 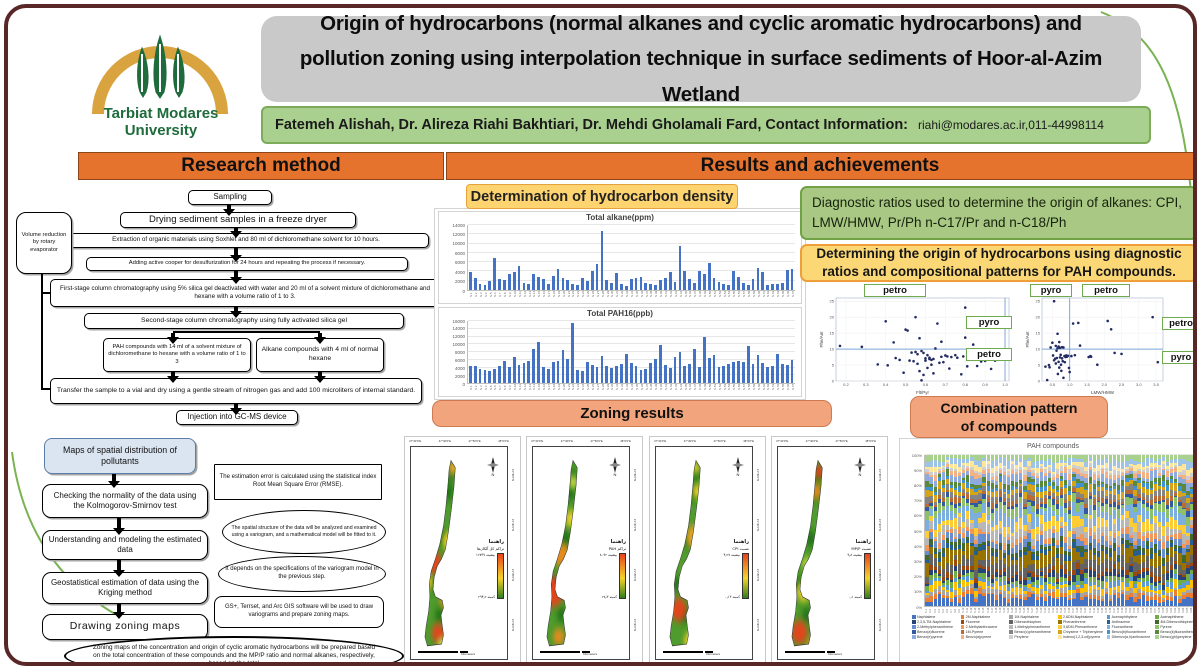 What do you see at coordinates (1172, 534) in the screenshot?
I see `stacked-bar: S.61` at bounding box center [1172, 534].